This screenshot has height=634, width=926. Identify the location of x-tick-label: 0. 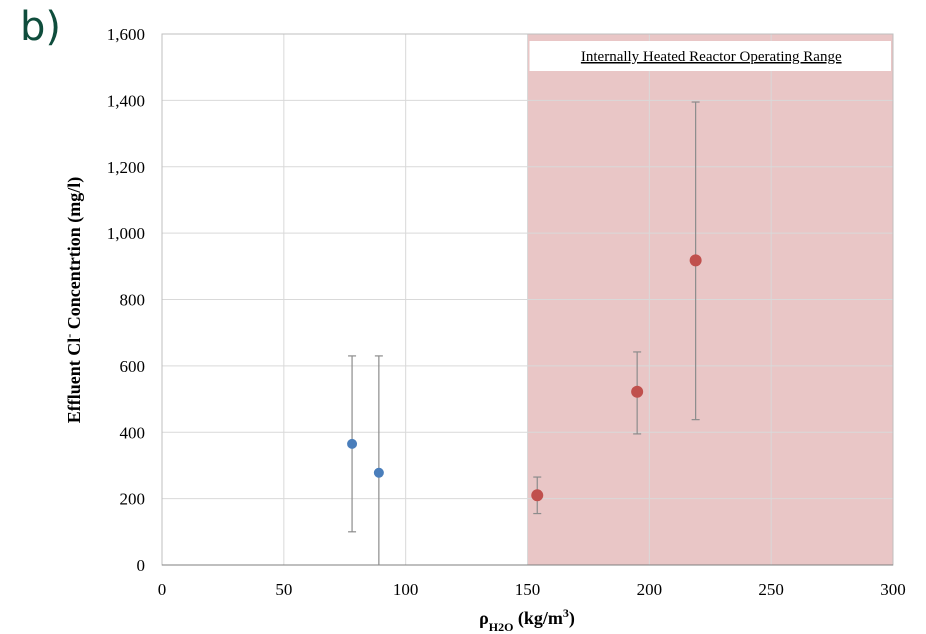
(162, 589).